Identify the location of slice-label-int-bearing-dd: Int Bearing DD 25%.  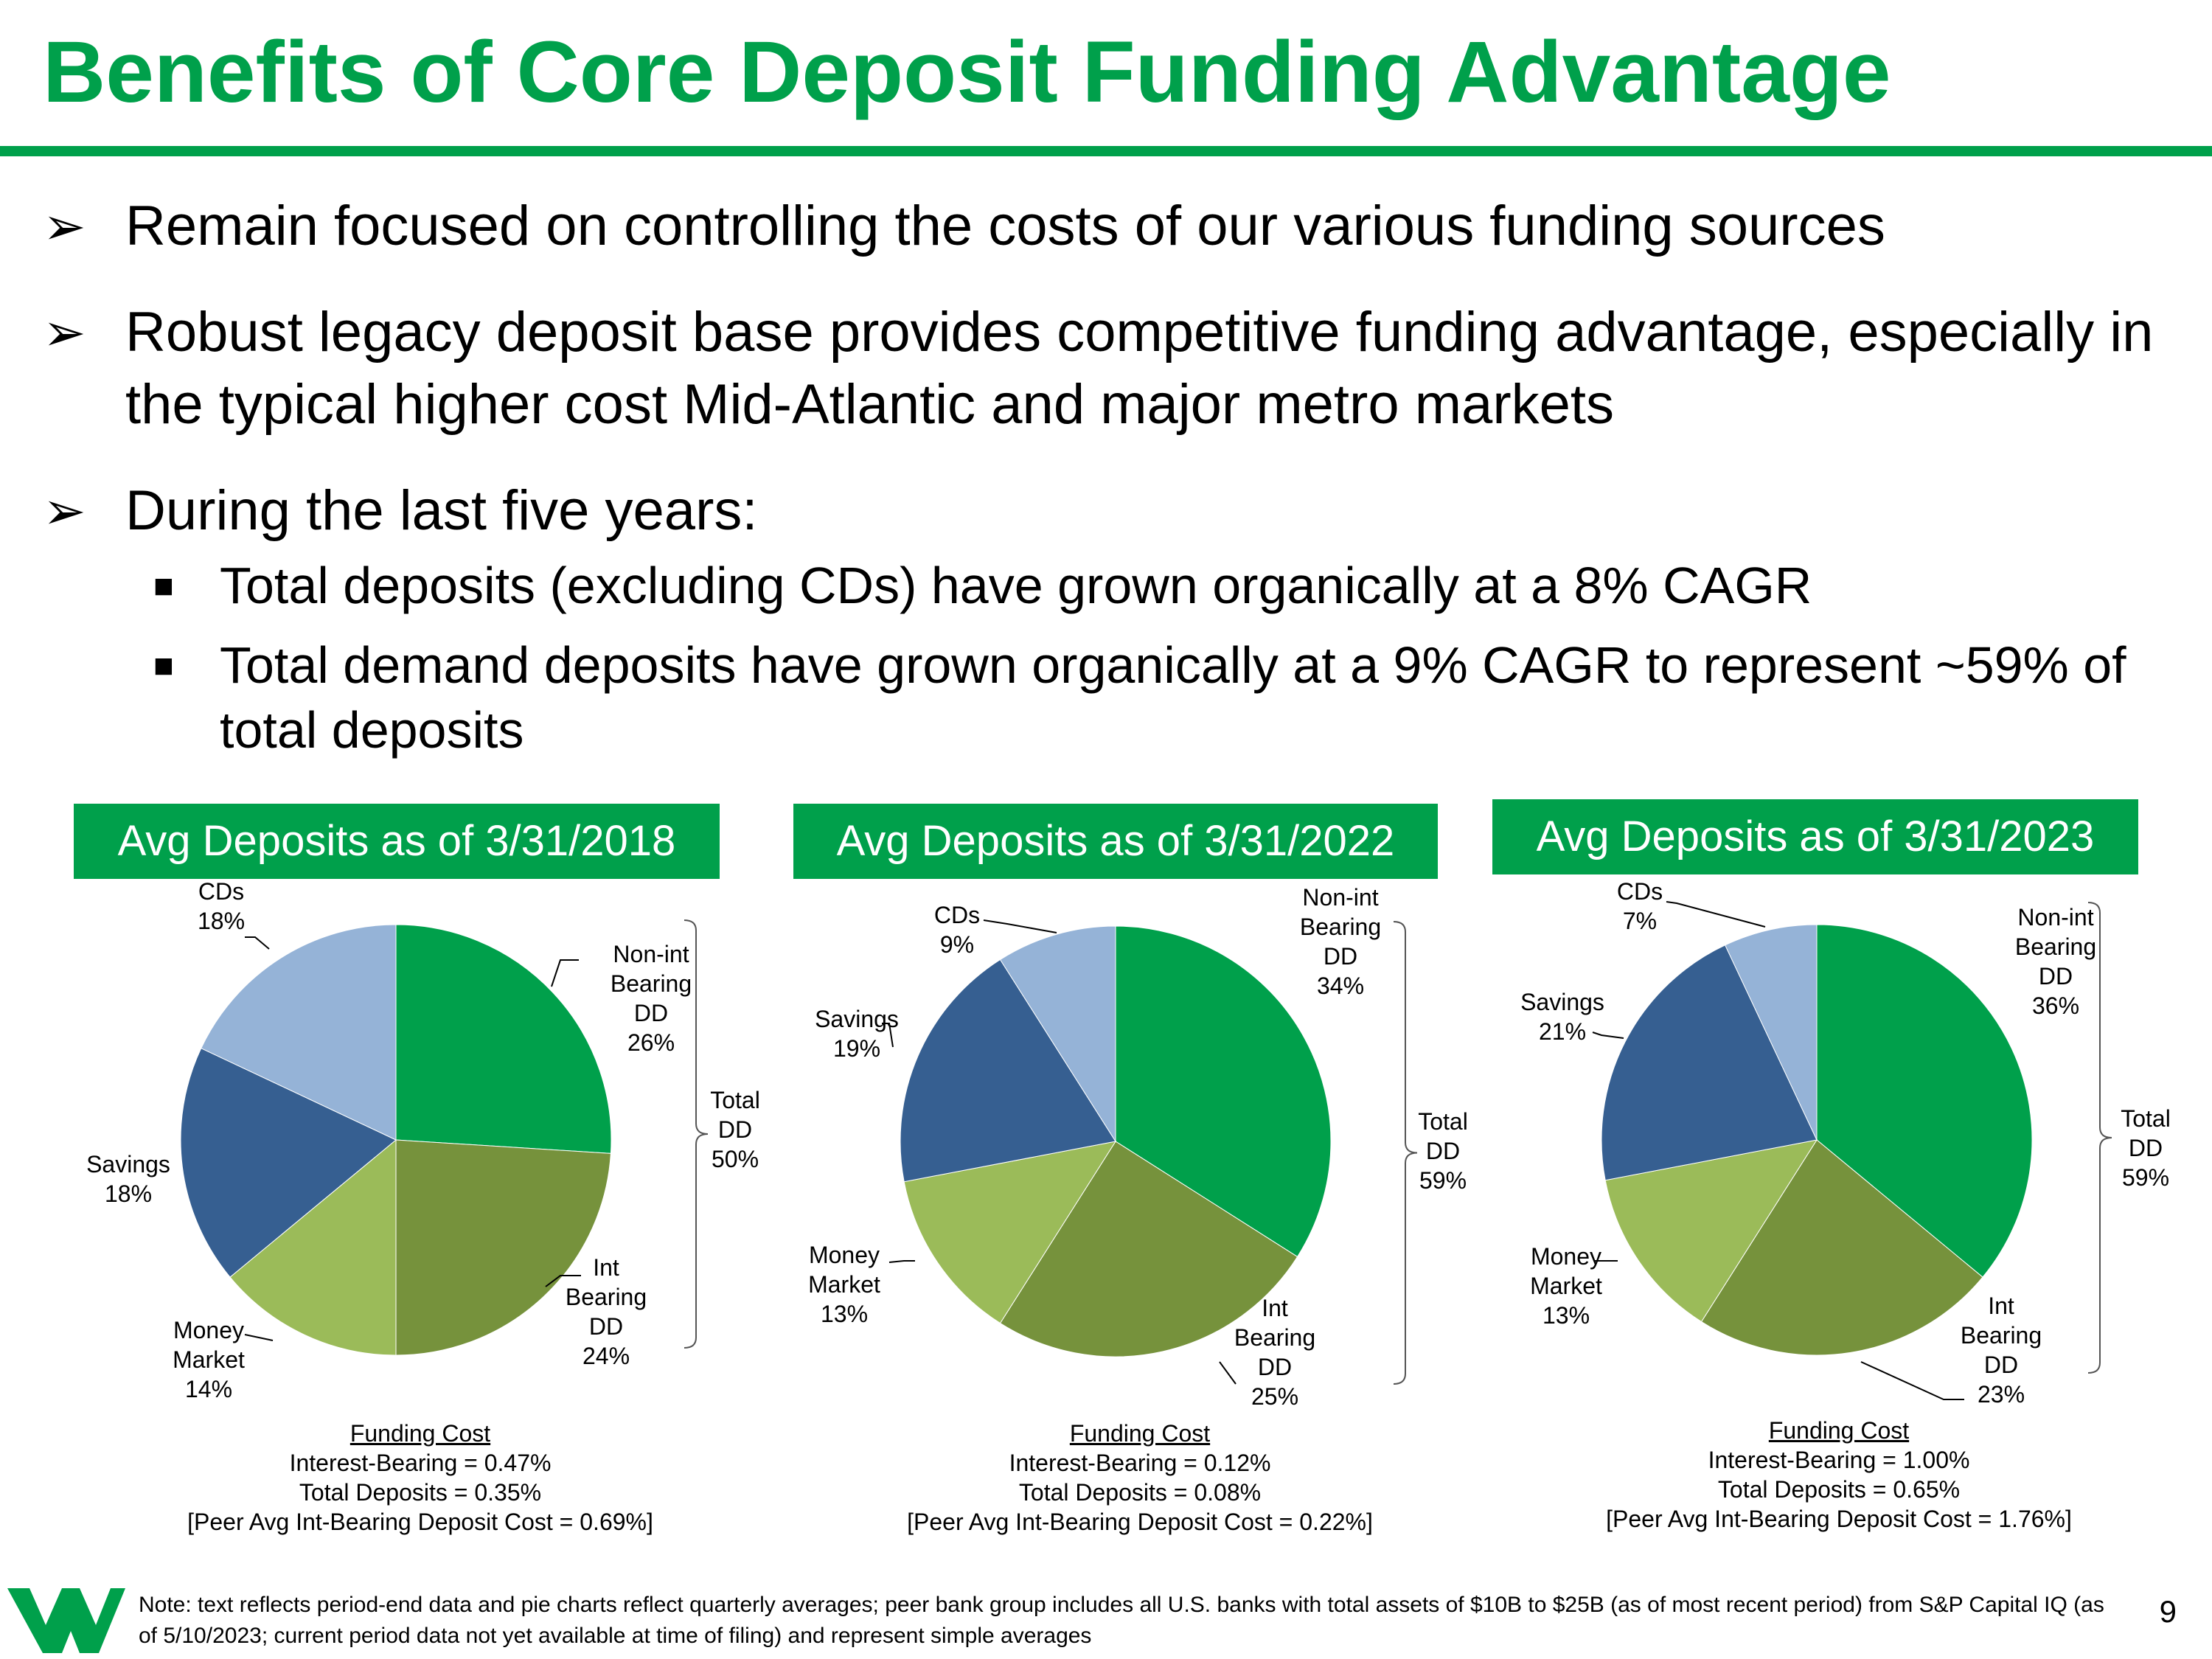
(1274, 1352).